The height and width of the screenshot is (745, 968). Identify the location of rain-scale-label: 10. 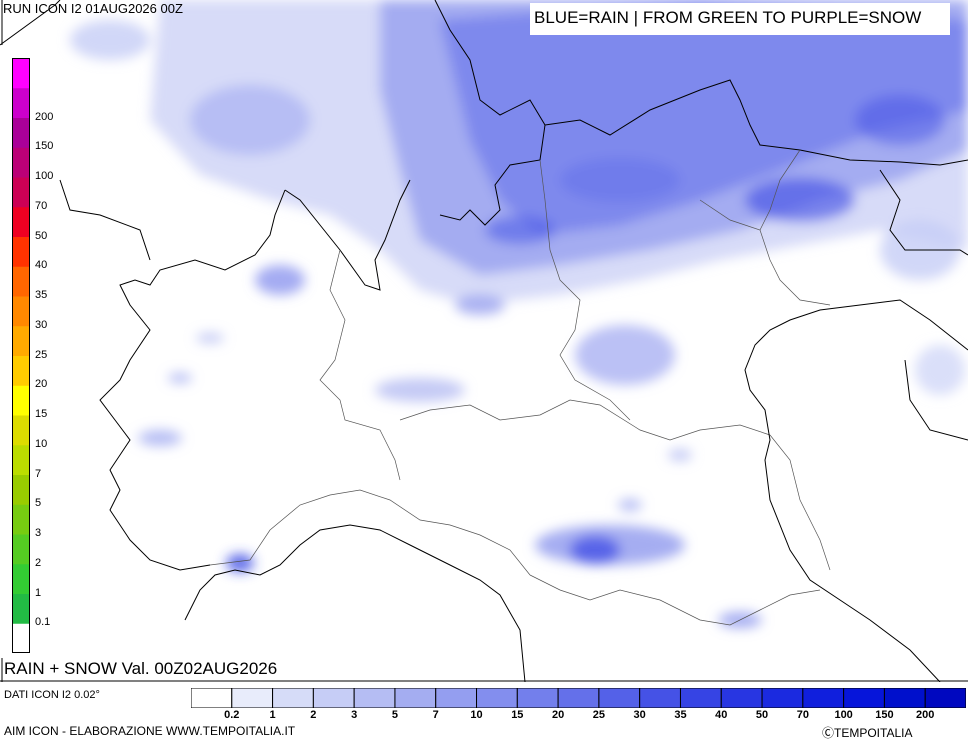
(476, 715).